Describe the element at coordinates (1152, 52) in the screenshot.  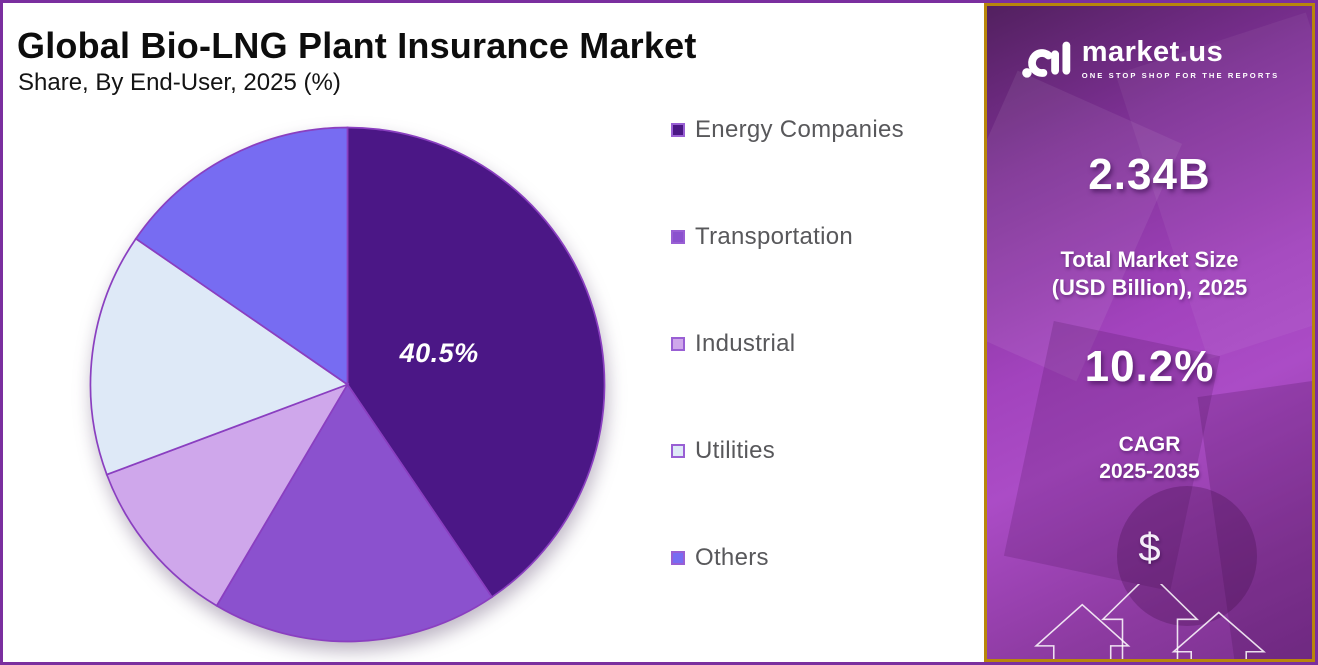
I see `brand-name: market.us` at that location.